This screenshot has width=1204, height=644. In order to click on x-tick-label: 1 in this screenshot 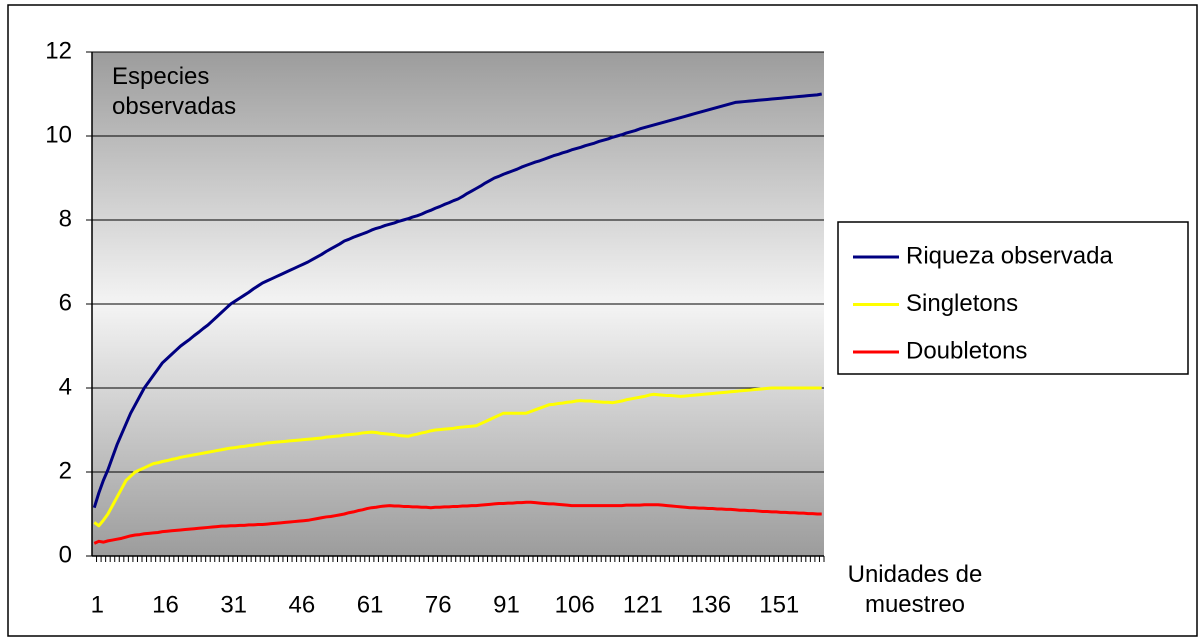, I will do `click(97, 604)`.